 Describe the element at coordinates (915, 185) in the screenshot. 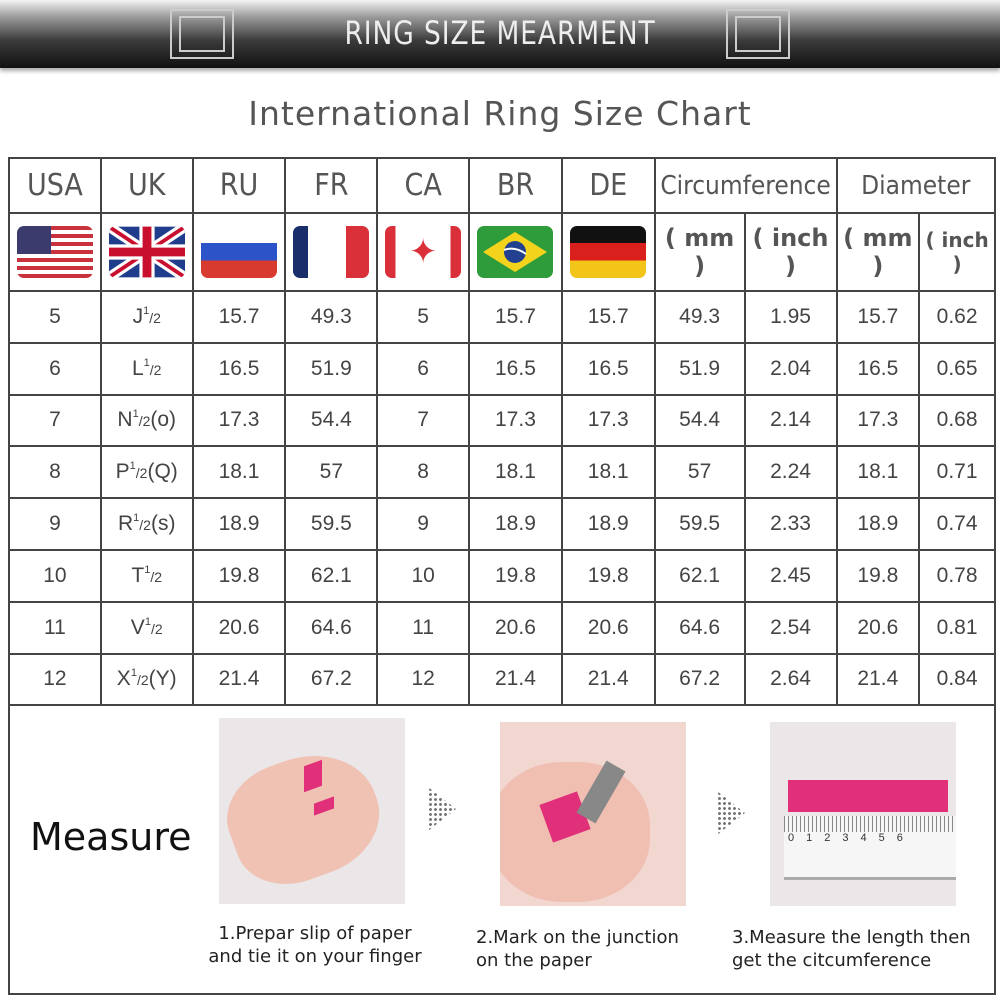

I see `header-diameter: Diameter` at that location.